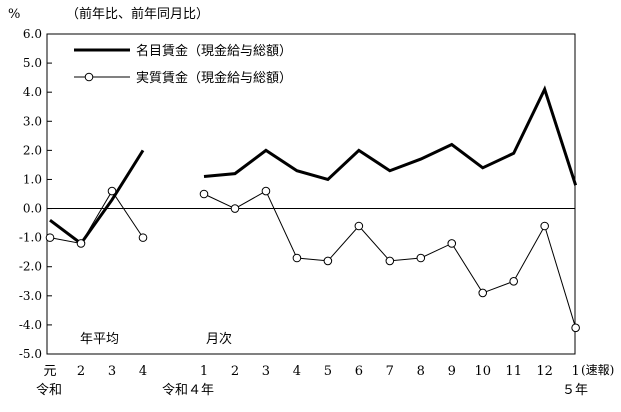  I want to click on x-tick-label: 元, so click(49, 371).